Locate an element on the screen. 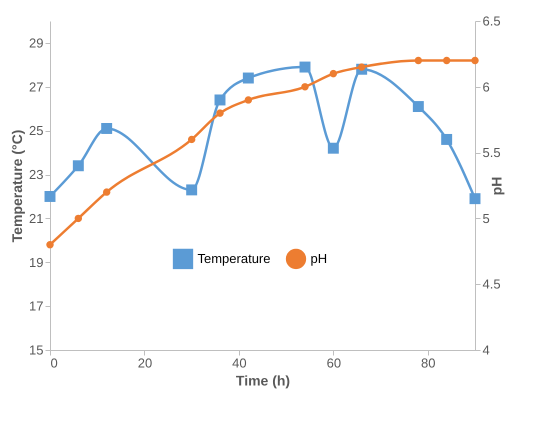 The image size is (545, 426). y2-tick-label: 6 is located at coordinates (486, 86).